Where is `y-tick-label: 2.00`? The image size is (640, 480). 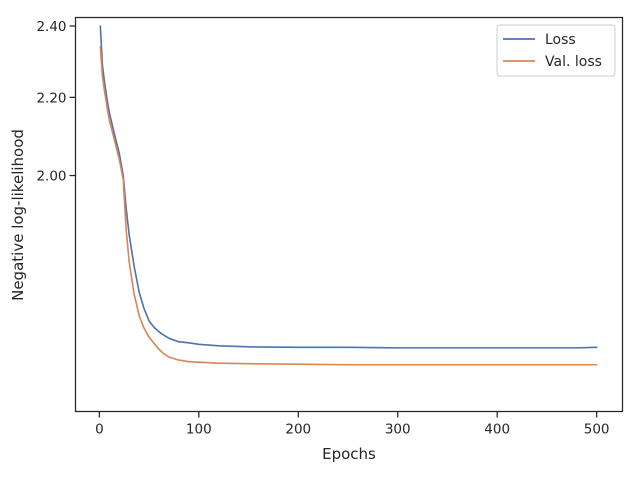
y-tick-label: 2.00 is located at coordinates (51, 177).